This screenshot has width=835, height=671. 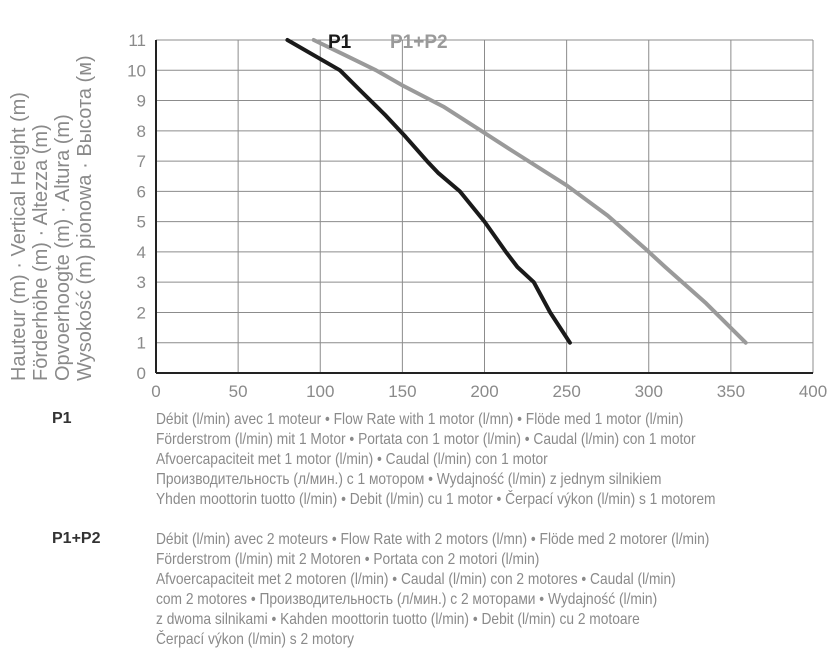 What do you see at coordinates (238, 391) in the screenshot?
I see `x-tick-label: 50` at bounding box center [238, 391].